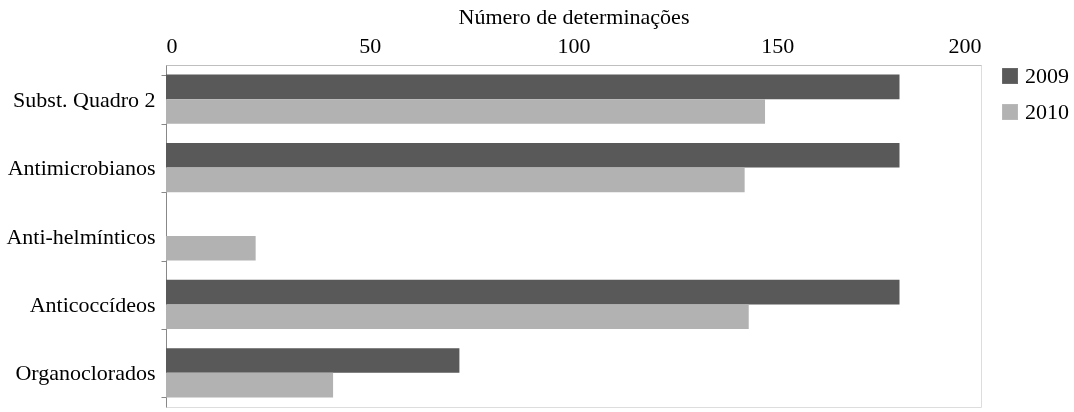 The image size is (1074, 412). I want to click on y-tick-label: Subst. Quadro 2, so click(84, 99).